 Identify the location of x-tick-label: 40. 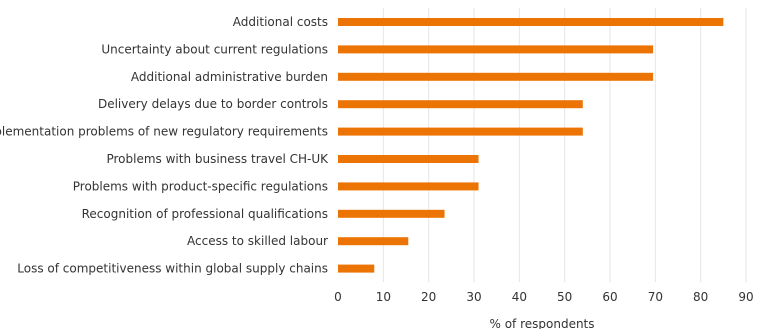
(519, 297).